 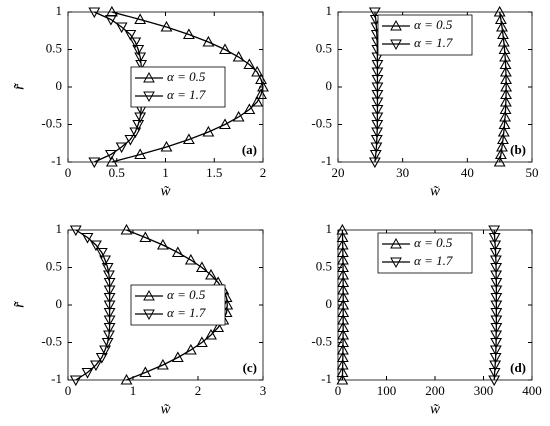 I want to click on x-tick-label: 200, so click(x=435, y=390).